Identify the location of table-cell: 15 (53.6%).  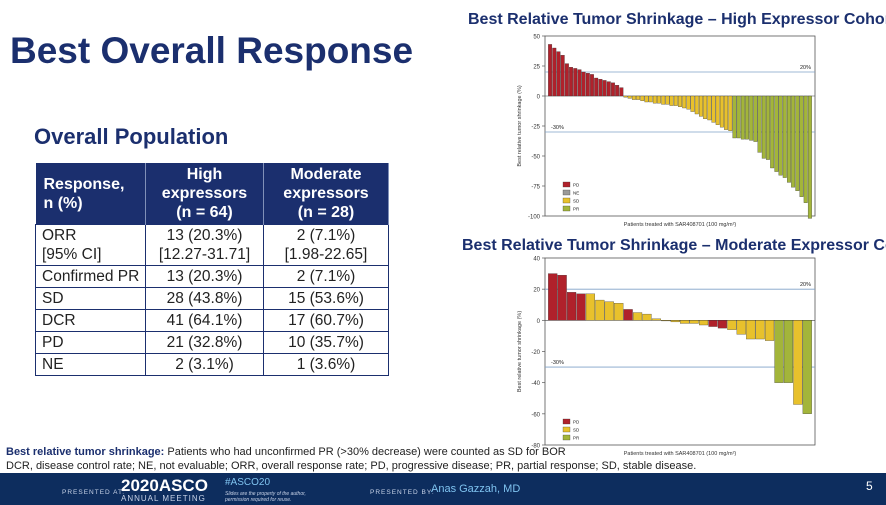
(326, 298).